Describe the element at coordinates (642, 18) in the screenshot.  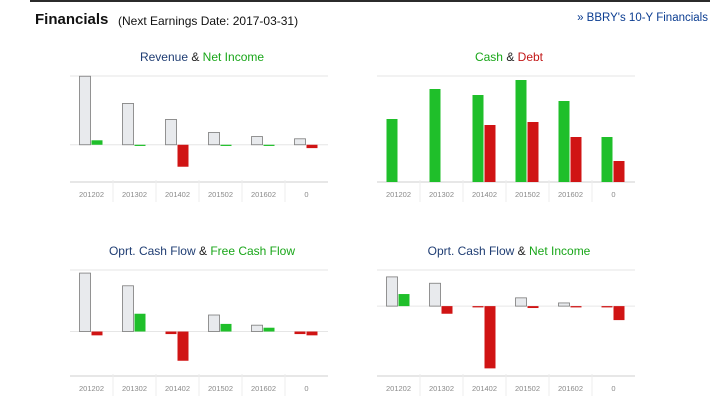
I see `ten-year-financials-link: » BBRY's 10-Y Financials` at that location.